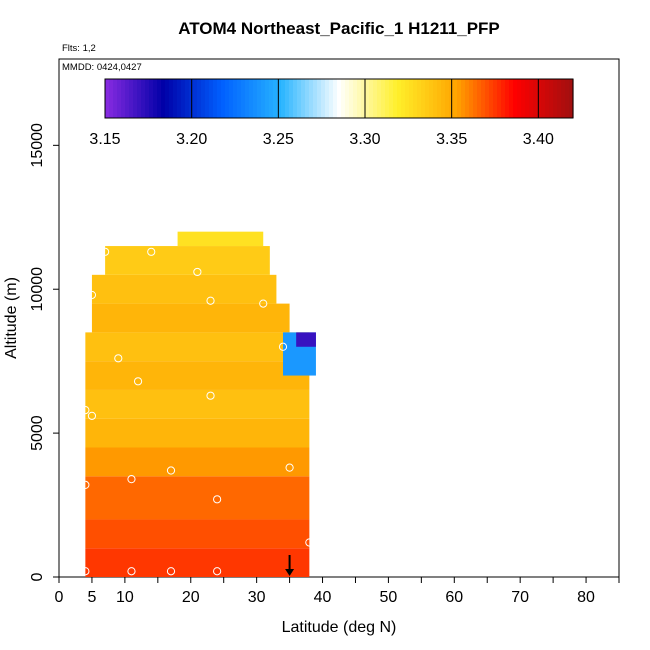 The height and width of the screenshot is (650, 650). What do you see at coordinates (364, 139) in the screenshot?
I see `colorbar-tick-label-3: 3.30` at bounding box center [364, 139].